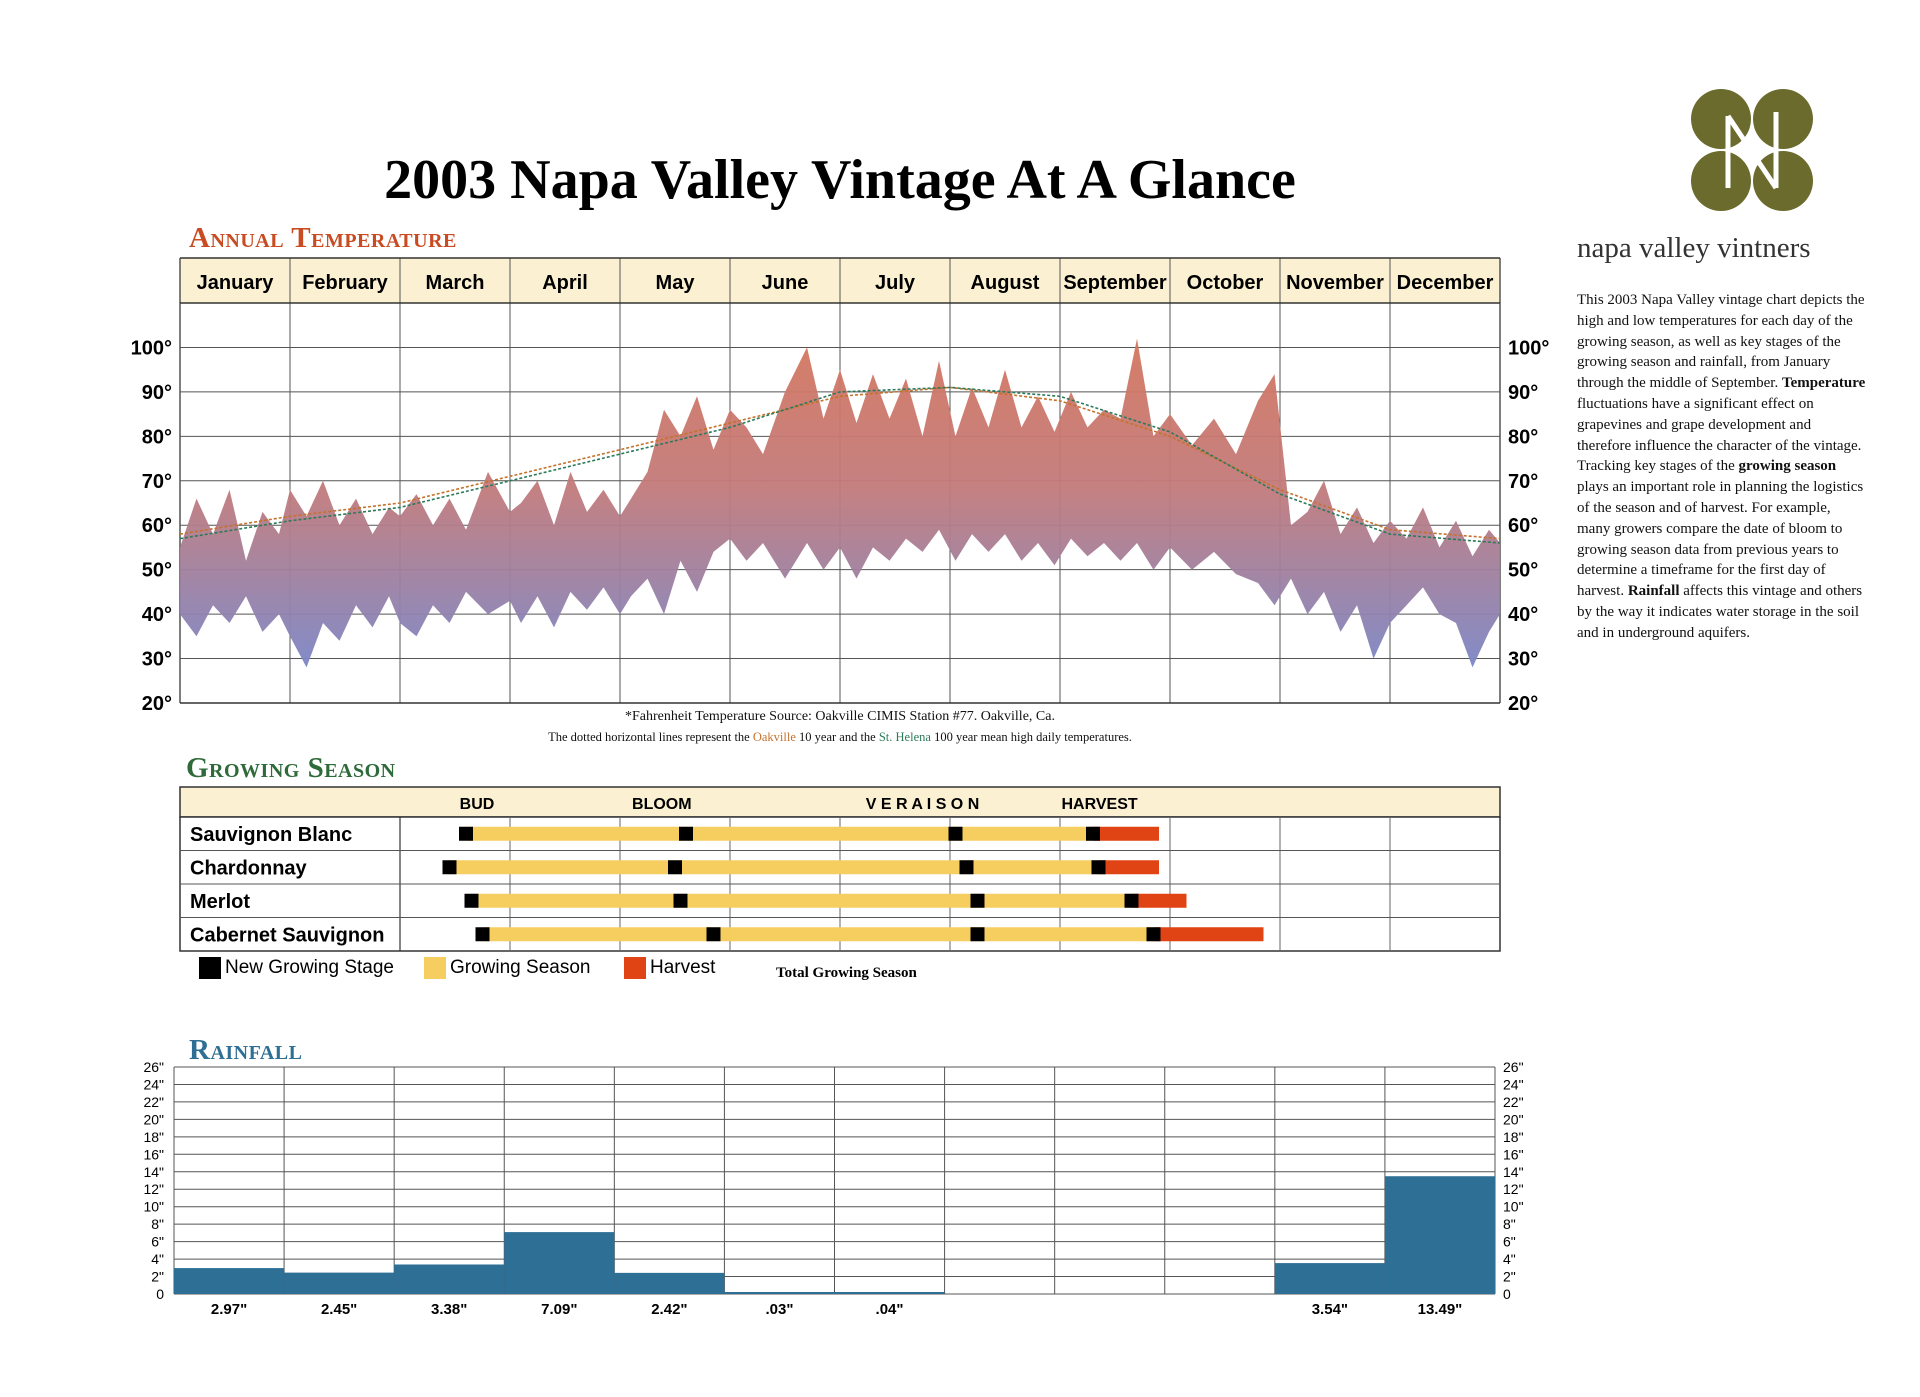  What do you see at coordinates (669, 1309) in the screenshot?
I see `rainfall-value-label: 2.42"` at bounding box center [669, 1309].